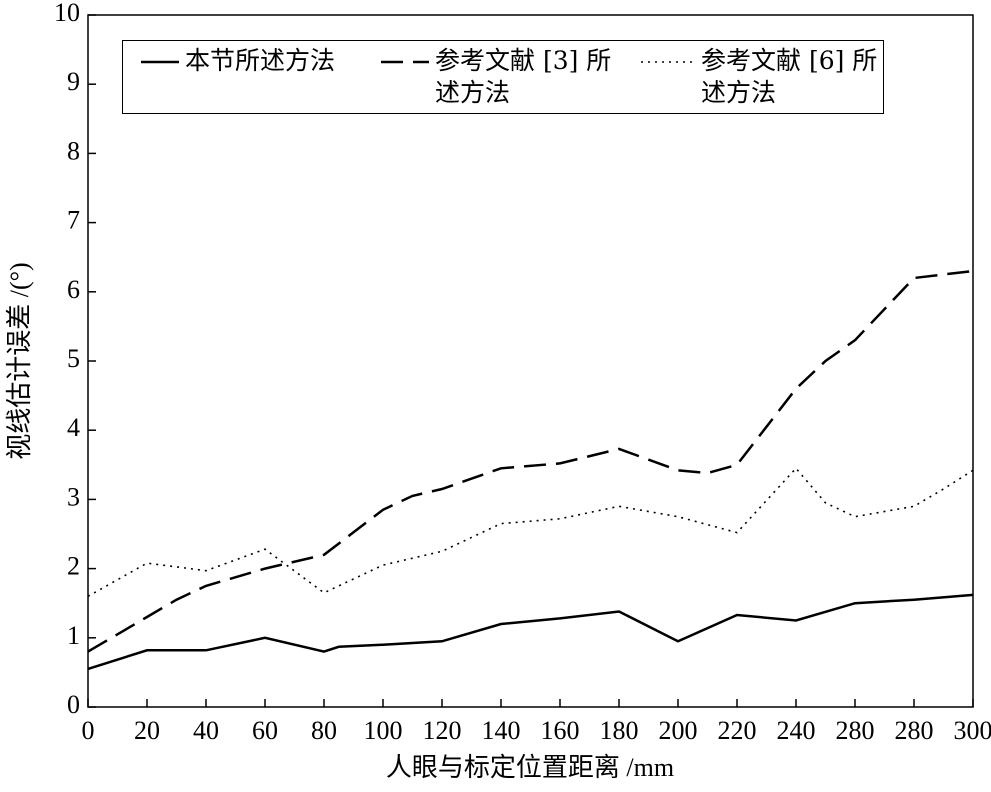 The height and width of the screenshot is (792, 991). What do you see at coordinates (501, 730) in the screenshot?
I see `x-tick-label: 140` at bounding box center [501, 730].